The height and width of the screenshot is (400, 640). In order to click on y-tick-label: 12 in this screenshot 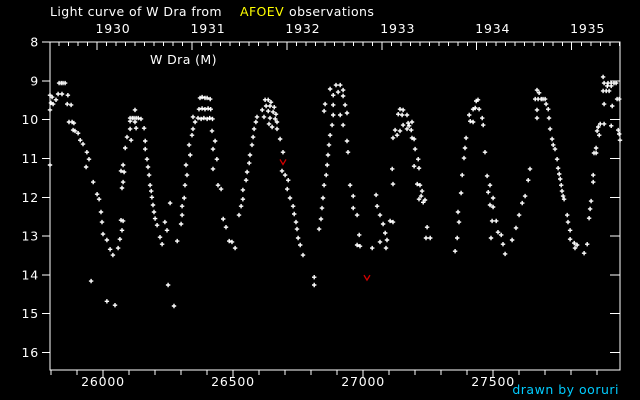, I will do `click(30, 197)`.